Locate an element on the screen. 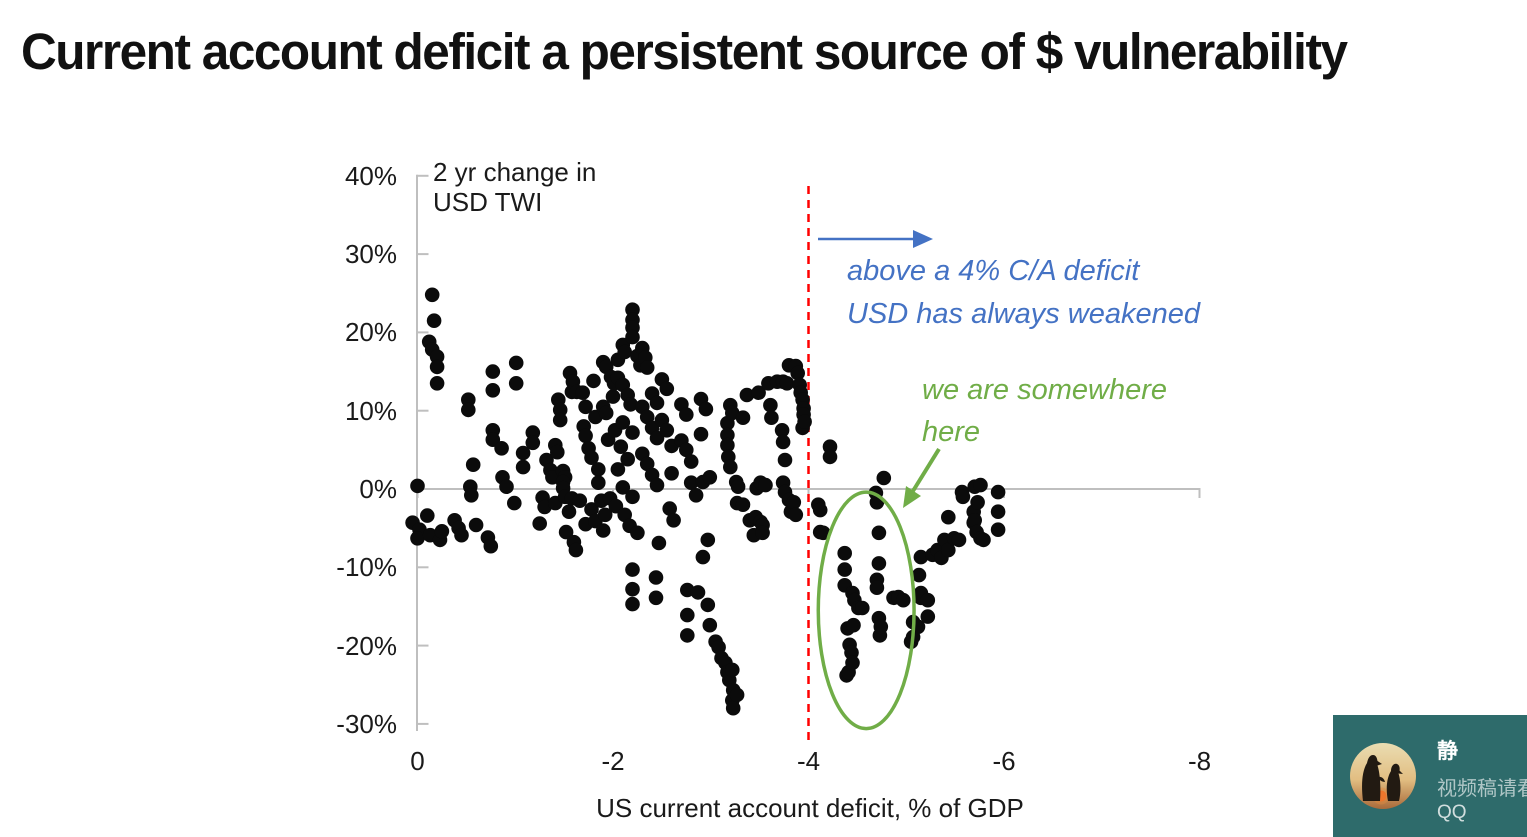 This screenshot has width=1527, height=837. overlay-contact-name: 静 is located at coordinates (1447, 751).